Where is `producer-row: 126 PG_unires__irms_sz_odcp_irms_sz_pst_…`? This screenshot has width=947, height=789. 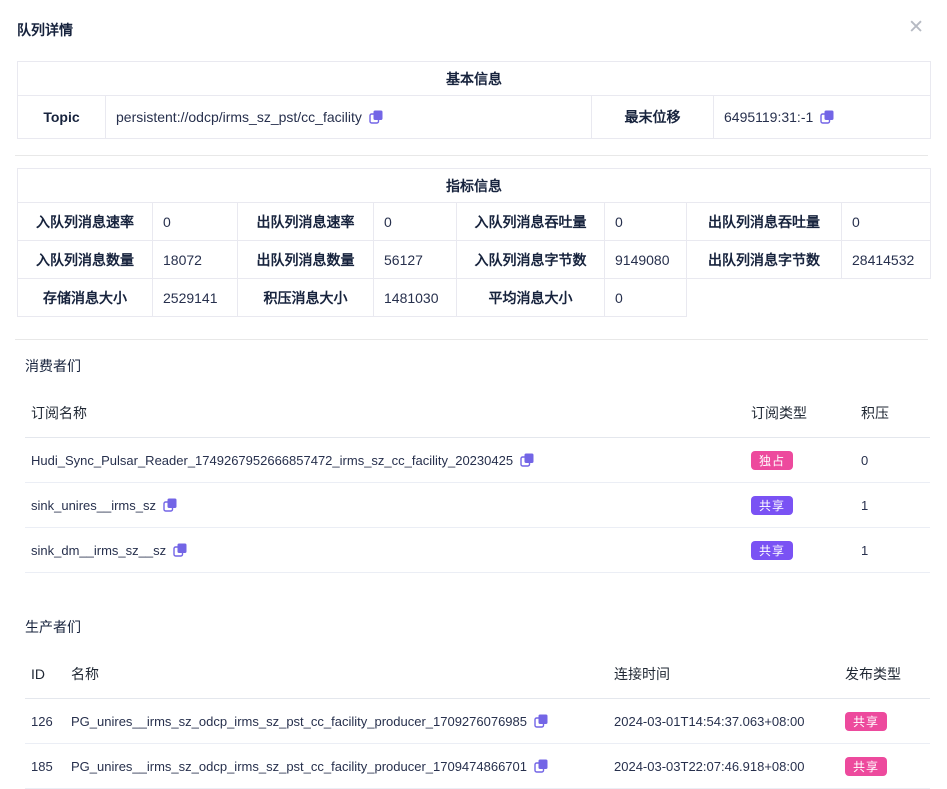 producer-row: 126 PG_unires__irms_sz_odcp_irms_sz_pst_… is located at coordinates (477, 721).